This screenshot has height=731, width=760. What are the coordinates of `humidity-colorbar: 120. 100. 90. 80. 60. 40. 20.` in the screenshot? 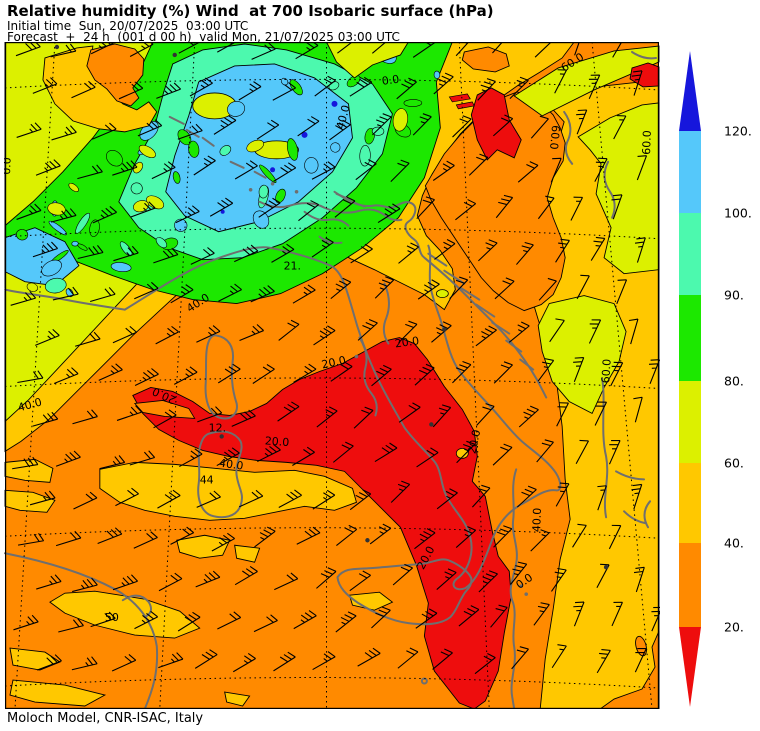 It's located at (715, 379).